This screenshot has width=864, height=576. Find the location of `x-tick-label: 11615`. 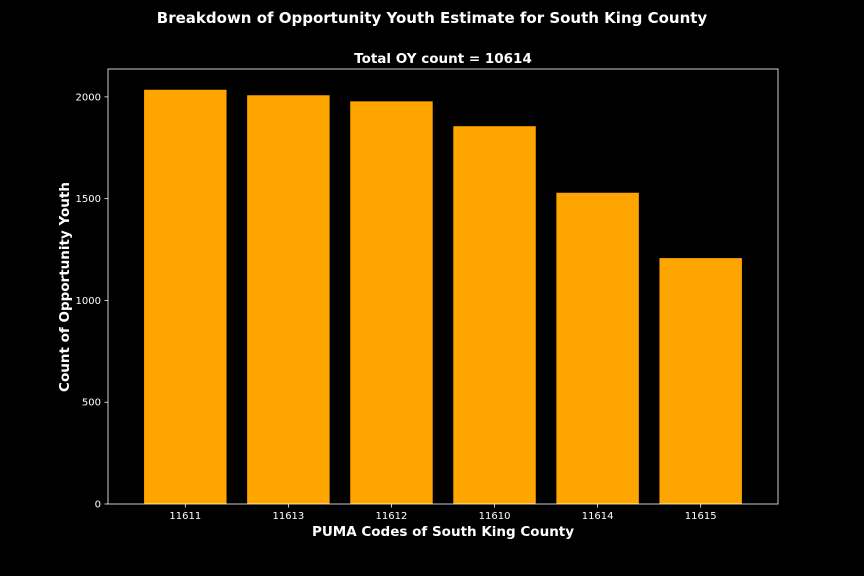

x-tick-label: 11615 is located at coordinates (701, 516).